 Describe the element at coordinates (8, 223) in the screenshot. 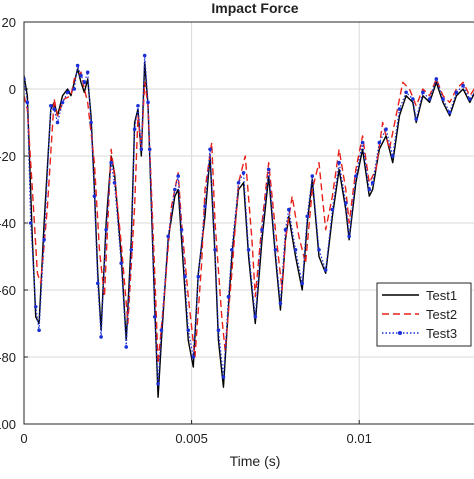

I see `y-tick-label: -40` at that location.